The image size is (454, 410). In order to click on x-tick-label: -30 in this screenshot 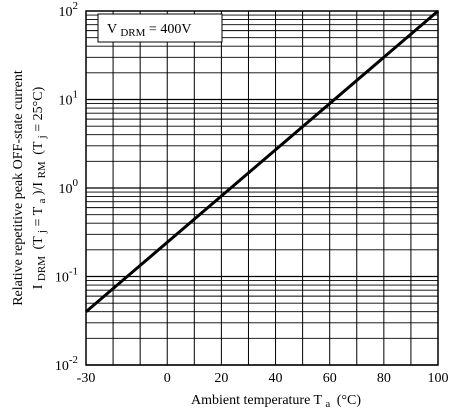, I will do `click(86, 378)`.